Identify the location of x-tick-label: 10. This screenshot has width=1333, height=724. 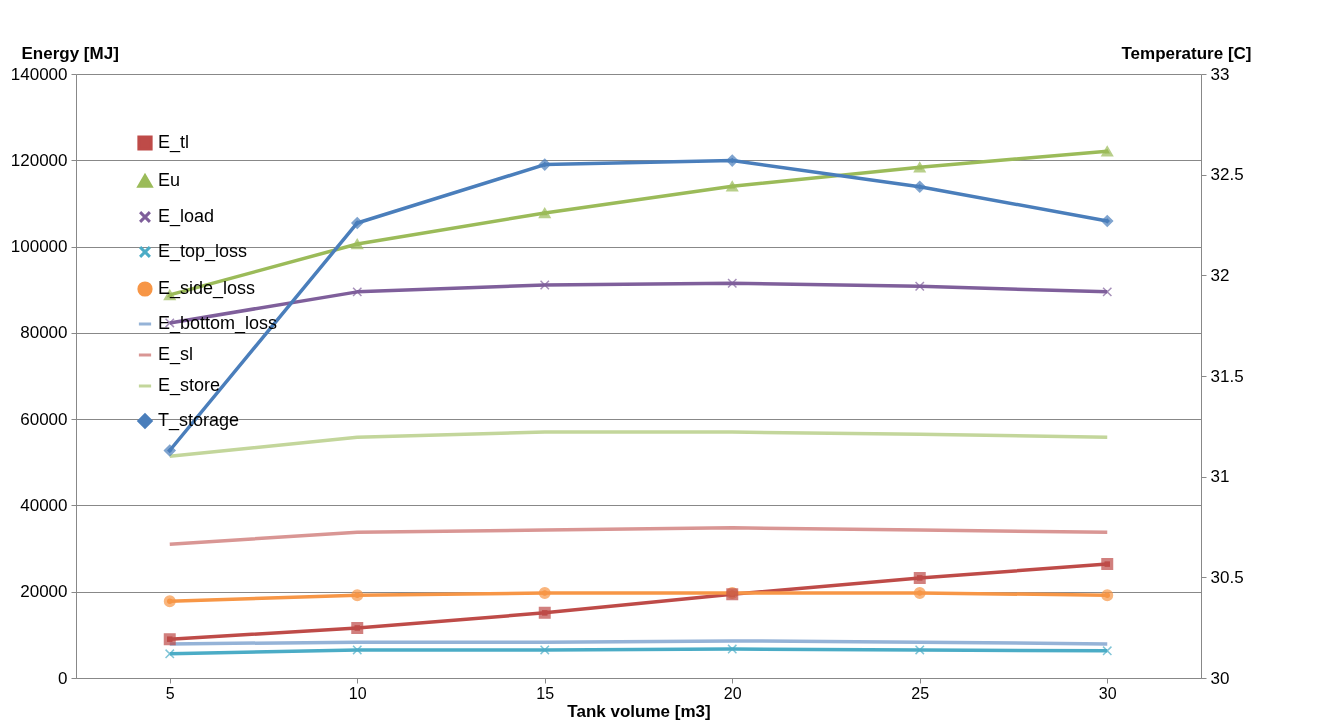
(357, 693).